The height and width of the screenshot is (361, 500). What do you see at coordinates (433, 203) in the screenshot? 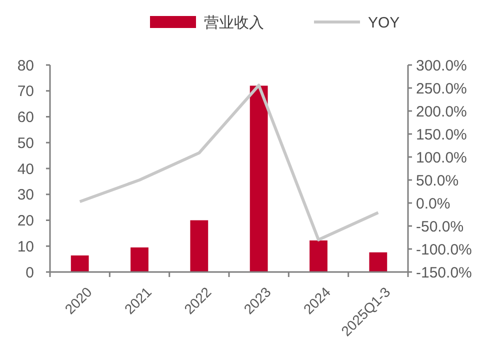
I see `y2-tick-label: 0.0%` at bounding box center [433, 203].